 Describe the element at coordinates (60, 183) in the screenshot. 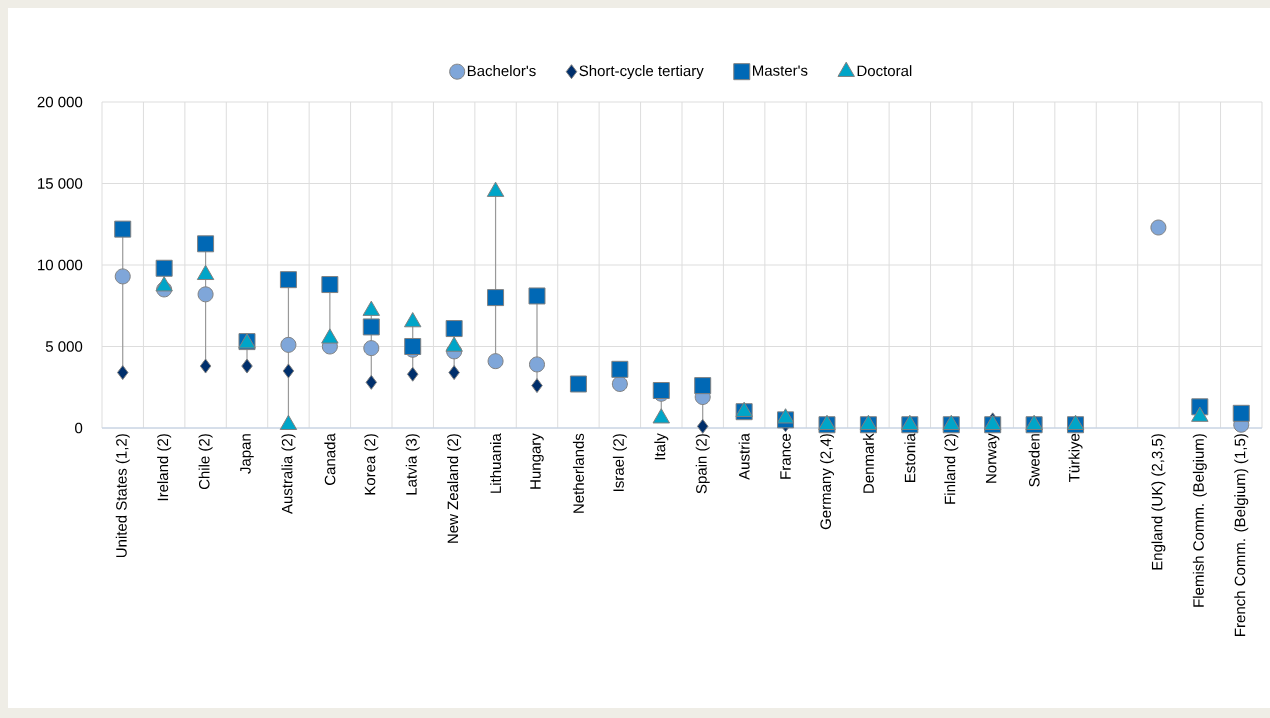

I see `y-tick-label: 15 000` at that location.